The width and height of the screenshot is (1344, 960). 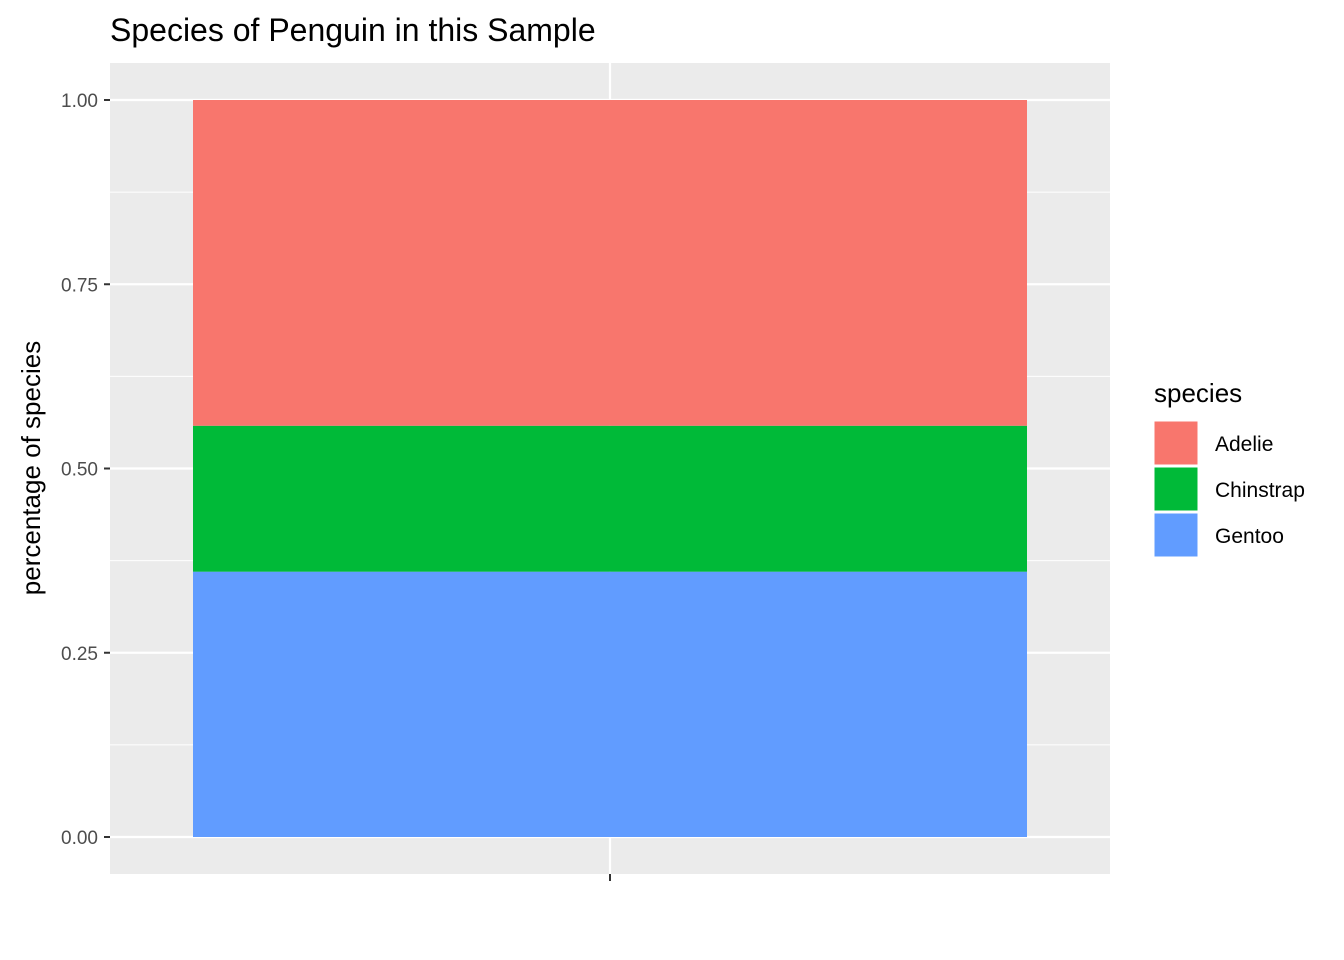 I want to click on y-axis-label: percentage of species, so click(x=31, y=468).